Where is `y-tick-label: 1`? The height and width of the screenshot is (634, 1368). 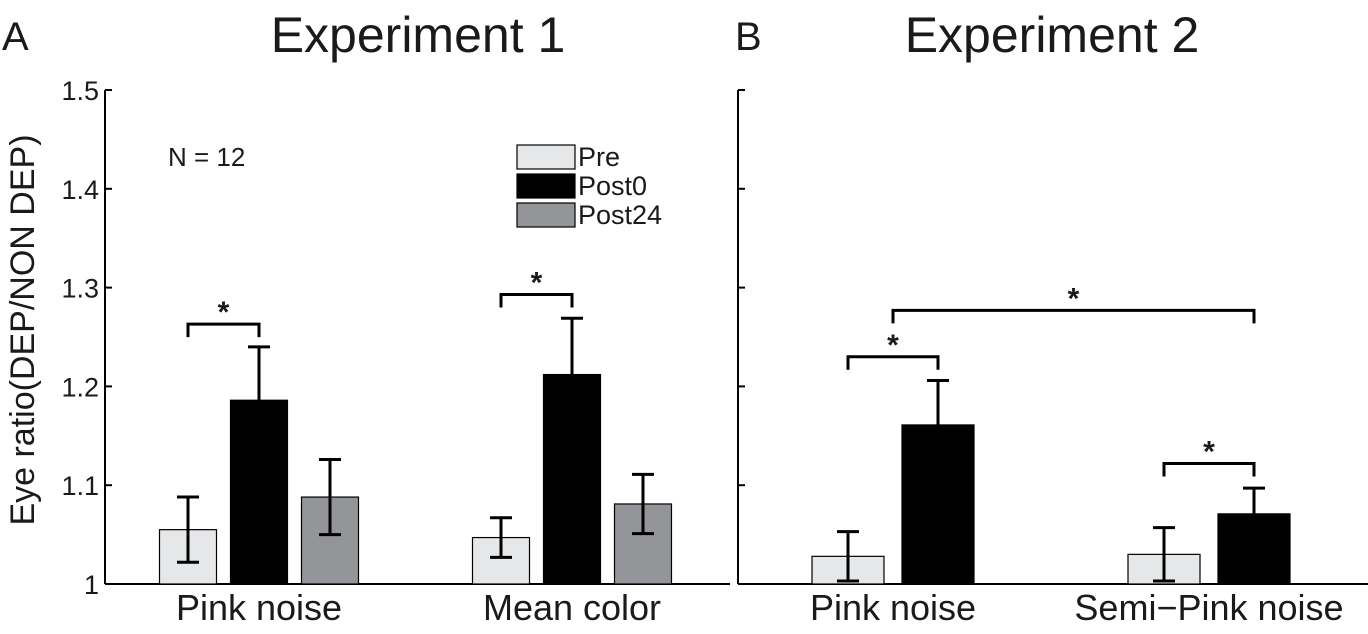
y-tick-label: 1 is located at coordinates (91, 585).